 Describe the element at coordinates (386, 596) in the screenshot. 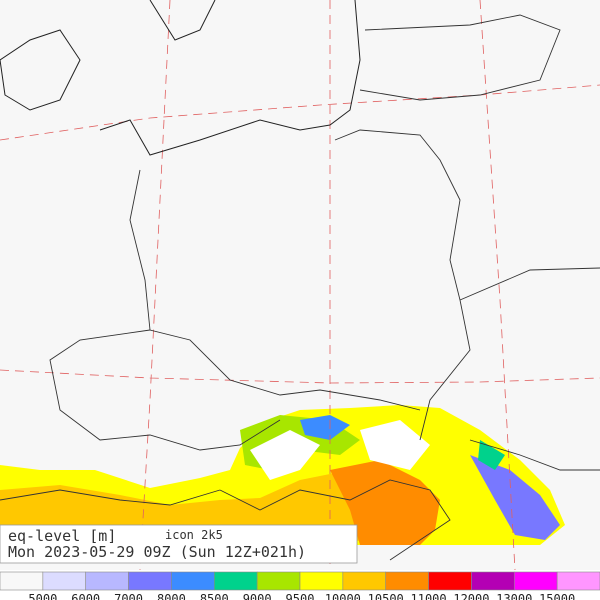

I see `colorbar-label: 10500` at that location.